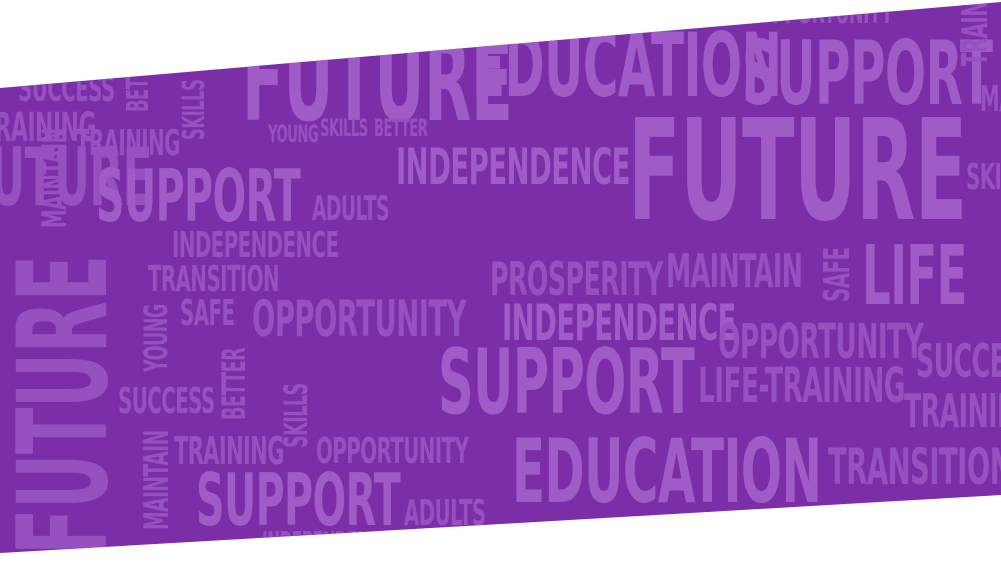 This screenshot has height=584, width=1001. What do you see at coordinates (198, 196) in the screenshot?
I see `word-support-1: SUPPORT` at bounding box center [198, 196].